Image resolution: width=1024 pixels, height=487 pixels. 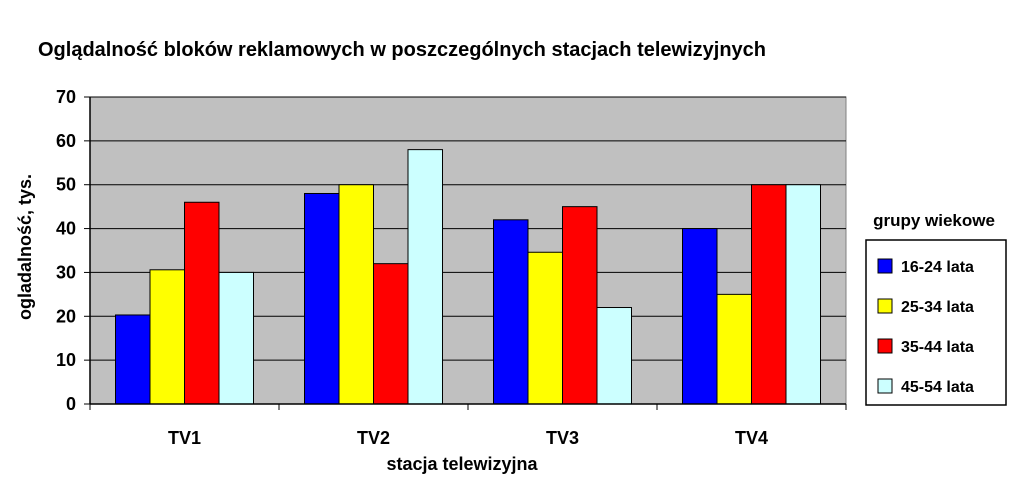 I want to click on y-tick-label: 60, so click(x=66, y=141).